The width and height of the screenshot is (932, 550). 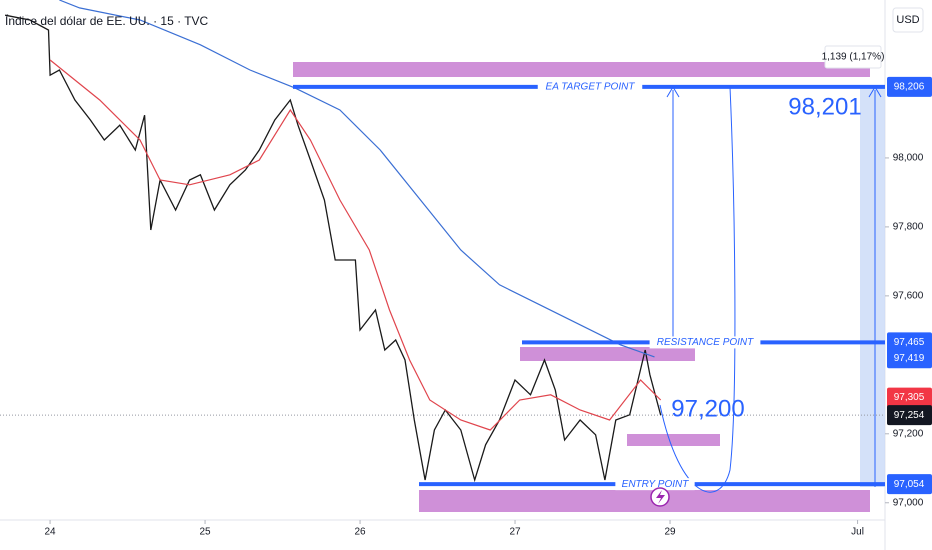 What do you see at coordinates (908, 433) in the screenshot?
I see `y-tick-label: 97,200` at bounding box center [908, 433].